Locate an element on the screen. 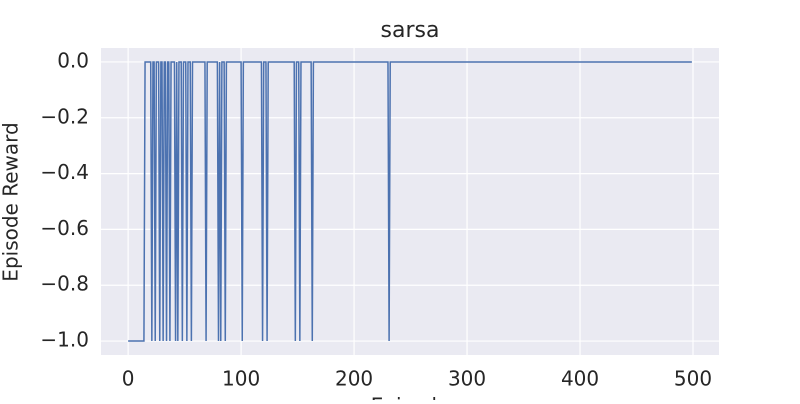  x-tick-label: 500 is located at coordinates (693, 379).